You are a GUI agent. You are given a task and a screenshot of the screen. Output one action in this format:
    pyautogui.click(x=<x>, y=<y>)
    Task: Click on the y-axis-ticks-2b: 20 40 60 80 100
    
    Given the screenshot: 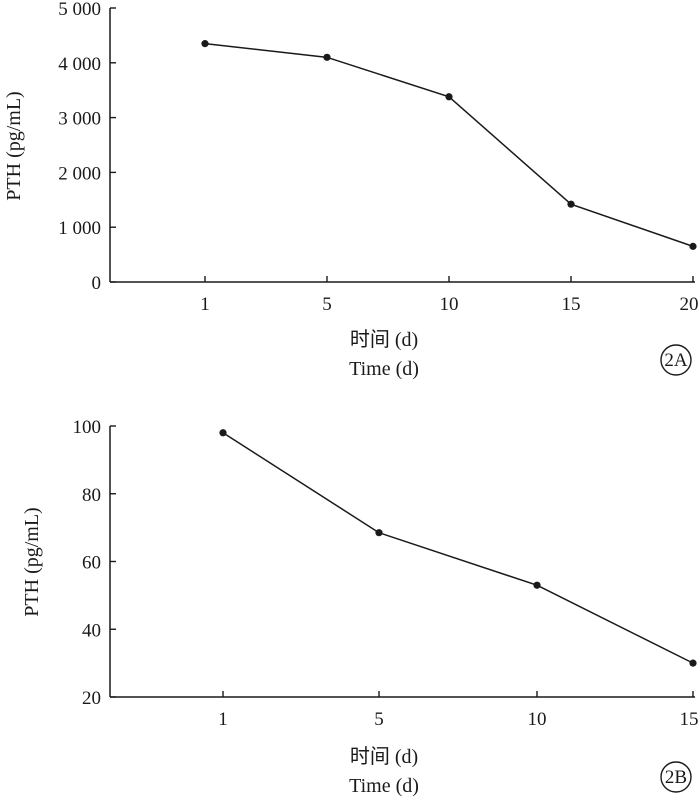 What is the action you would take?
    pyautogui.click(x=94, y=563)
    